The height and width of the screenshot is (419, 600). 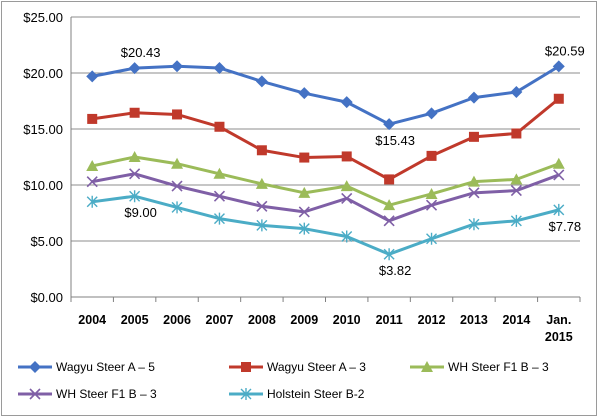 I want to click on x-tick-label: 2010, so click(x=347, y=320).